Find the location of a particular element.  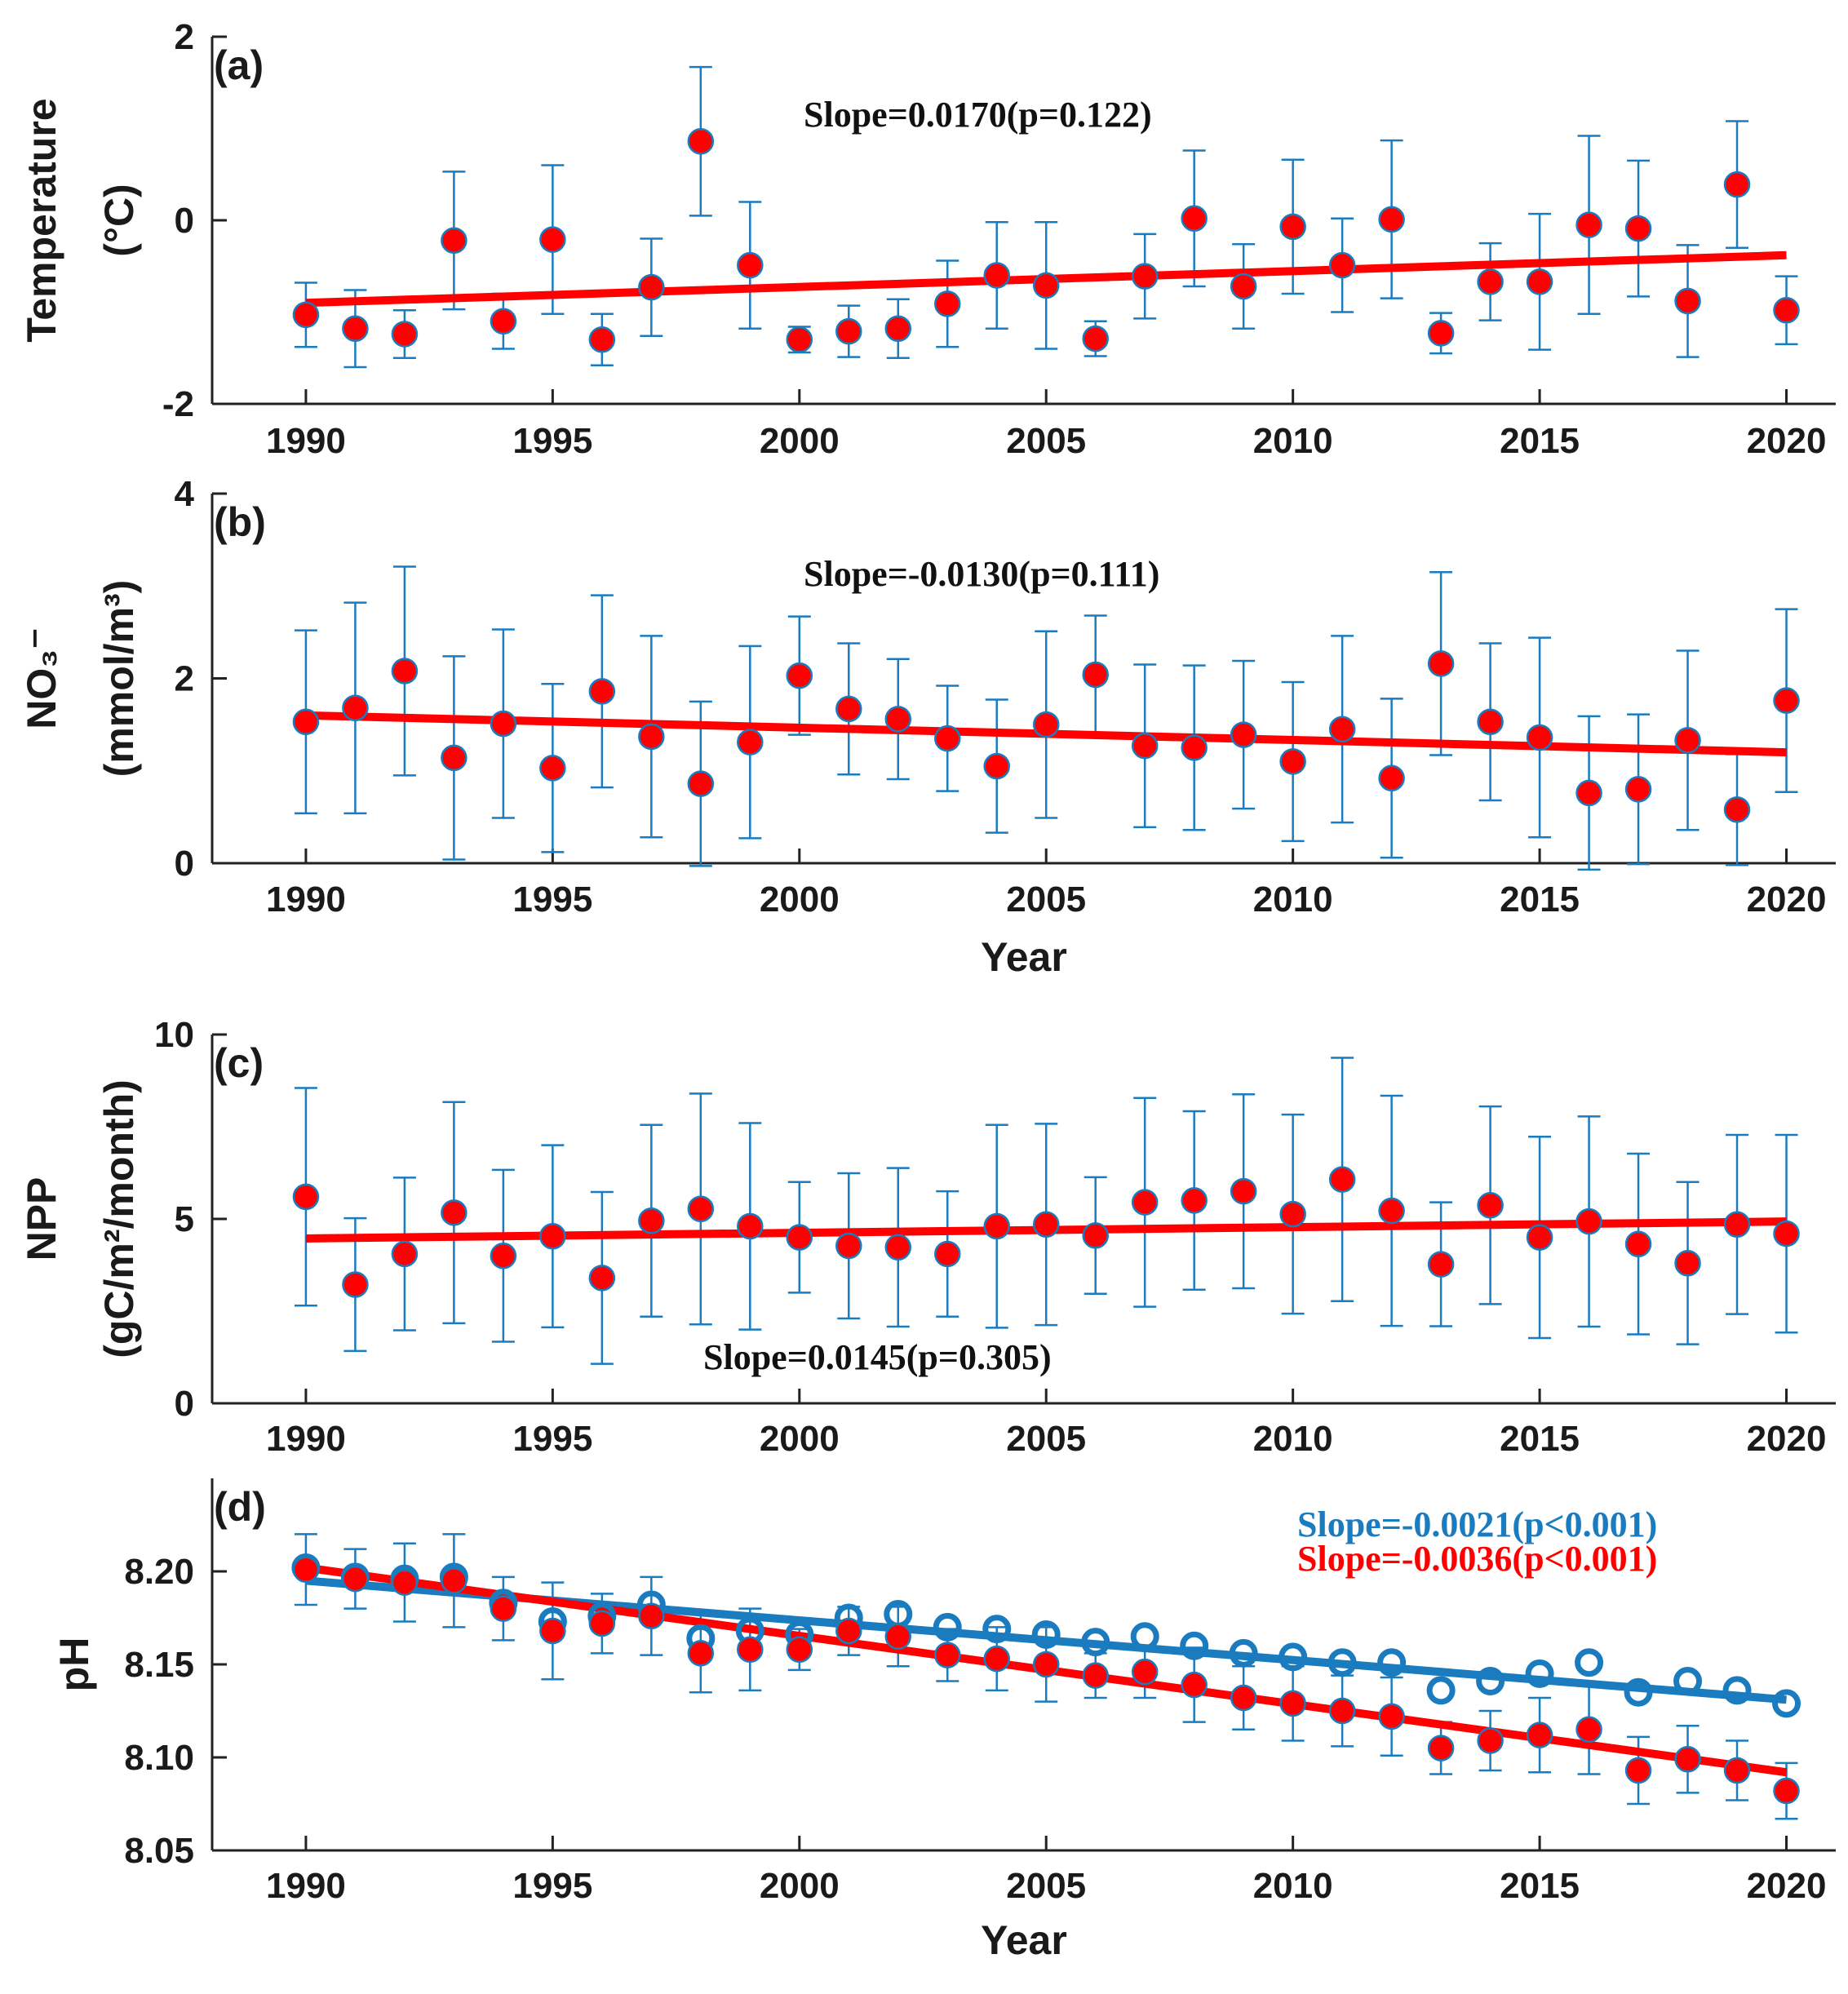

y-tick-label: 8.15 is located at coordinates (159, 1665).